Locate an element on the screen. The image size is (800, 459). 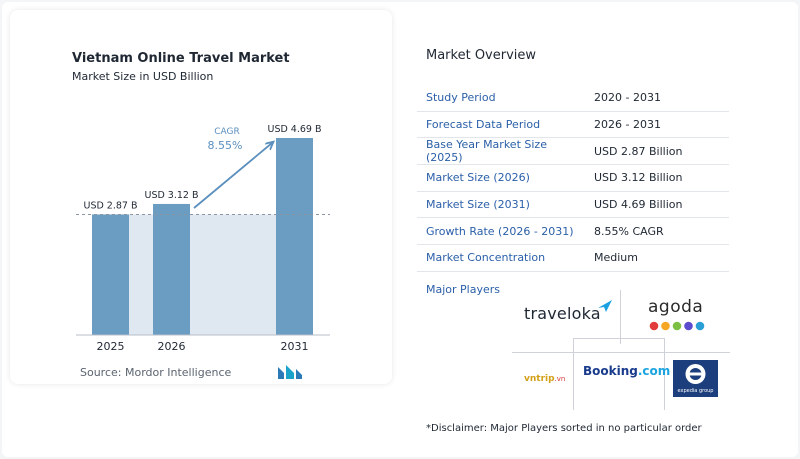
overview-row-value: 2026 - 2031 is located at coordinates (627, 125).